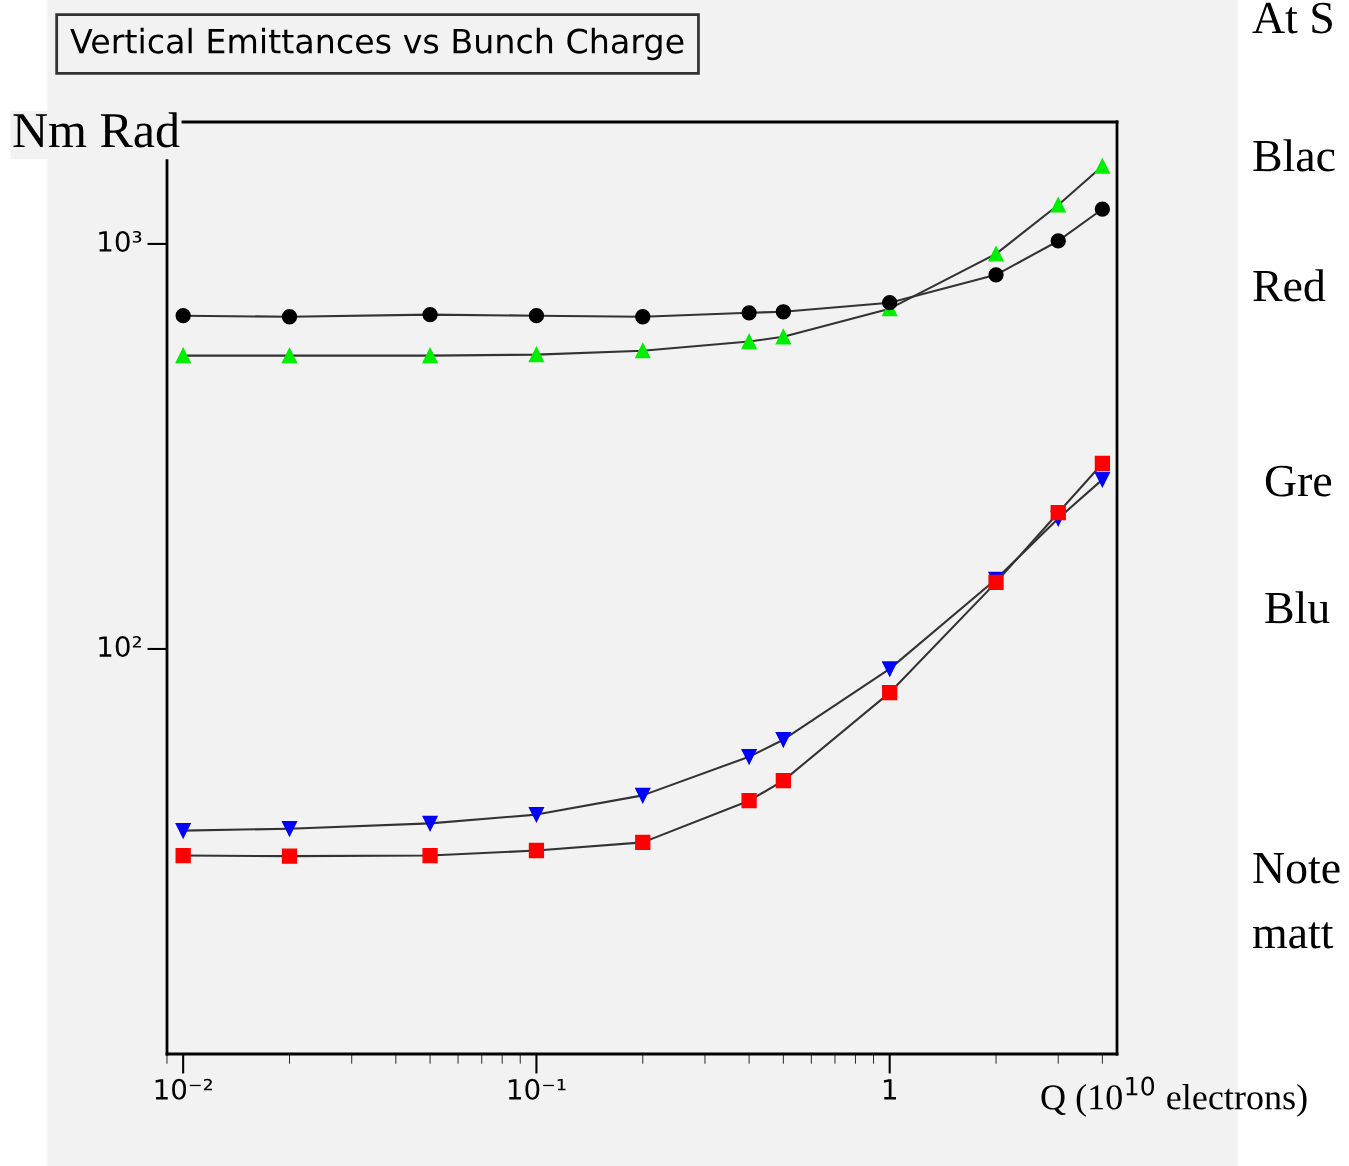 Image resolution: width=1349 pixels, height=1166 pixels. Describe the element at coordinates (183, 1089) in the screenshot. I see `x-tick-label: 10⁻²` at that location.